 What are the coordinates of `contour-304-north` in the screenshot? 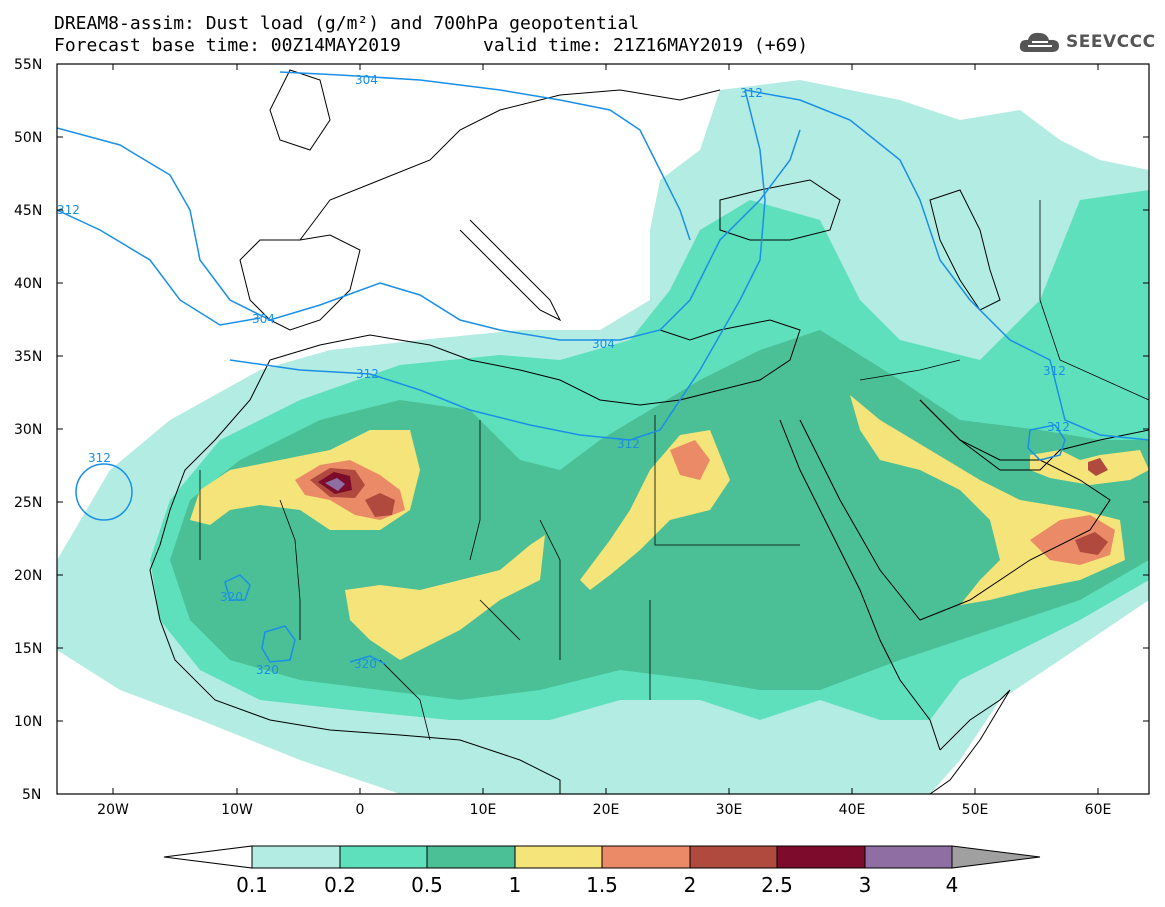 It's located at (485, 156).